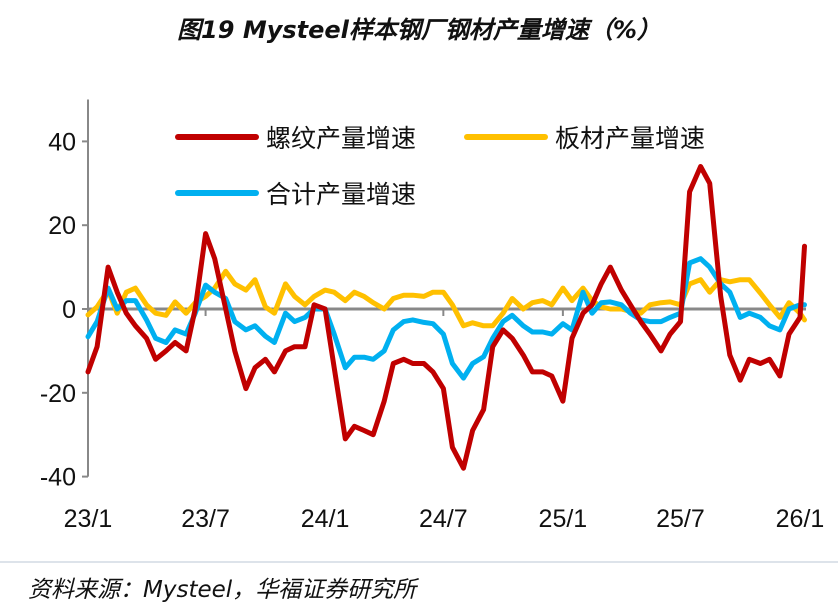 The width and height of the screenshot is (838, 608). What do you see at coordinates (88, 519) in the screenshot?
I see `x-tick-label: 23/1` at bounding box center [88, 519].